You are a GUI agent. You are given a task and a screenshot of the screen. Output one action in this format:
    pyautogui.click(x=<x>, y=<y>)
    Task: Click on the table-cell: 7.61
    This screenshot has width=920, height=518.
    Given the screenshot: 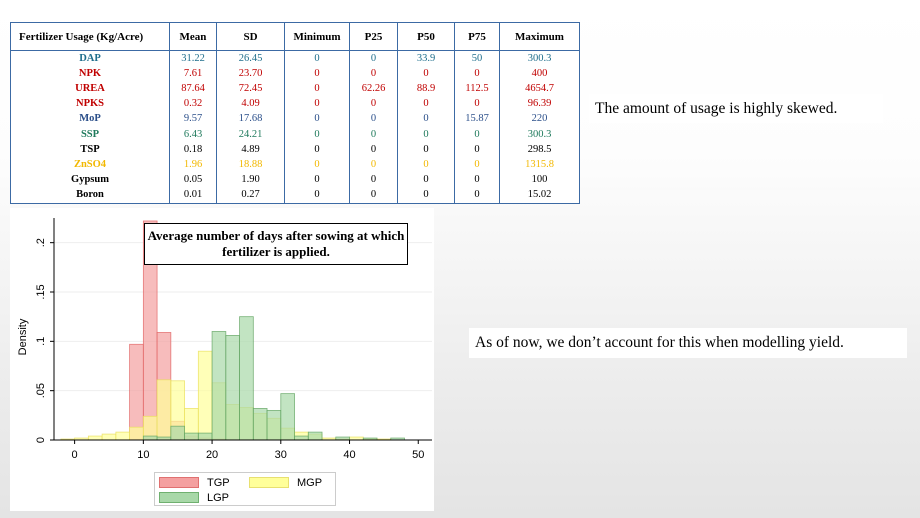 What is the action you would take?
    pyautogui.click(x=193, y=74)
    